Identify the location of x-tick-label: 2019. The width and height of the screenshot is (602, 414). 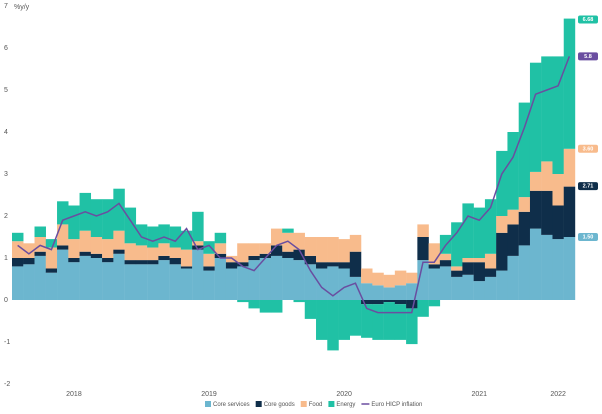
(209, 394).